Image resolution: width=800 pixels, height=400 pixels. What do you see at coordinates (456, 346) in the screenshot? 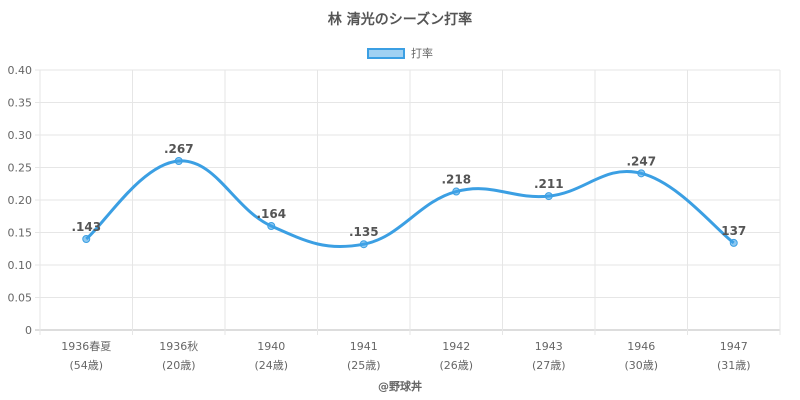
I see `x-tick-label: 1942` at bounding box center [456, 346].